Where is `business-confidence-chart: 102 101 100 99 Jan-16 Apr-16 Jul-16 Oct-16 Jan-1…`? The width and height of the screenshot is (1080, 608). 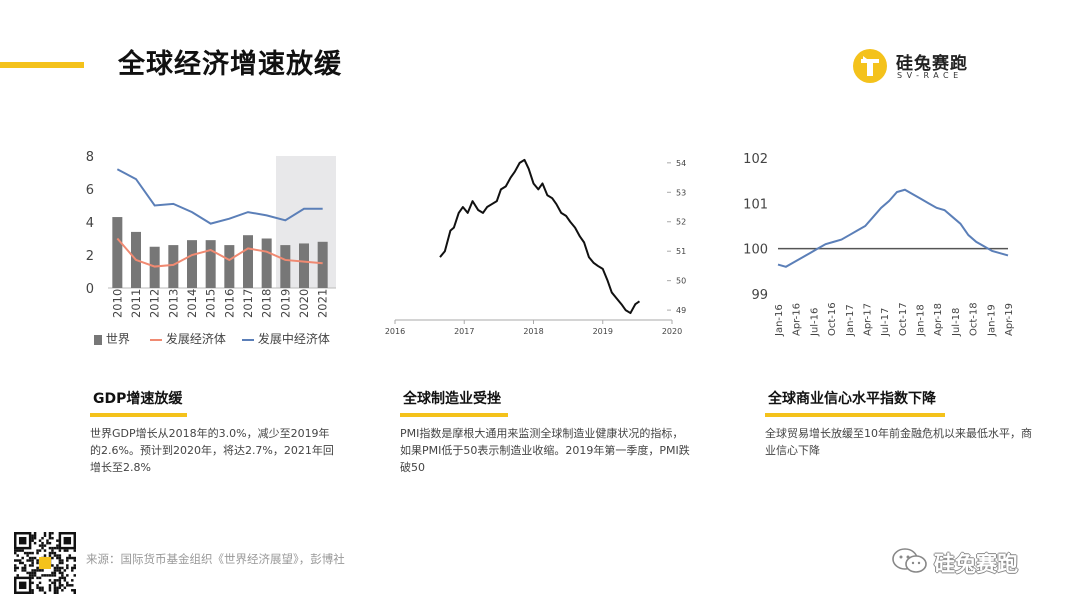 business-confidence-chart: 102 101 100 99 Jan-16 Apr-16 Jul-16 Oct-16 Jan-1… is located at coordinates (879, 244).